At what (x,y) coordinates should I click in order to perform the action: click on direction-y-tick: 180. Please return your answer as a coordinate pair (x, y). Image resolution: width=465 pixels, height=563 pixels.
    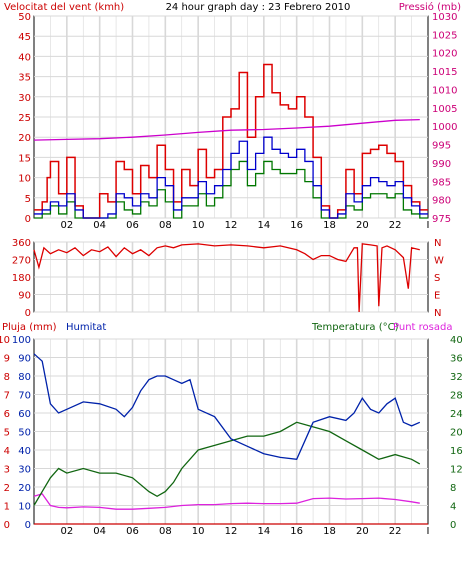
    Looking at the image, I should click on (21, 278).